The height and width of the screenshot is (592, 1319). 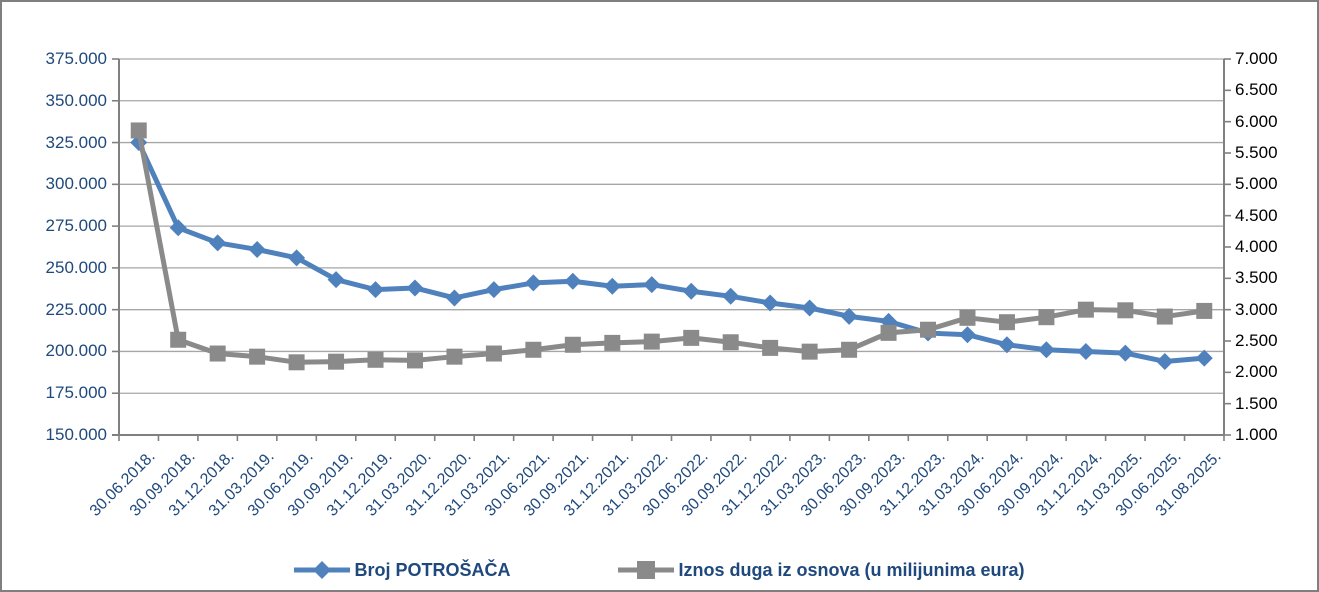 I want to click on y-axis-left-tick-label: 150.000, so click(x=76, y=434).